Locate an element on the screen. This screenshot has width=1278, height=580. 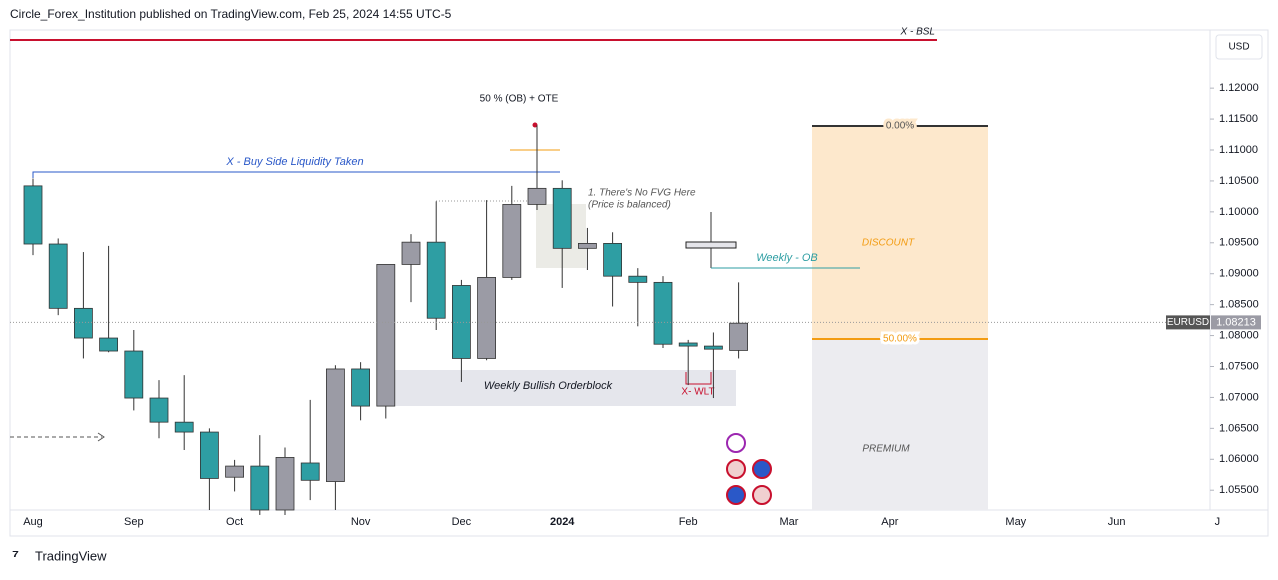
ote-point is located at coordinates (535, 125).